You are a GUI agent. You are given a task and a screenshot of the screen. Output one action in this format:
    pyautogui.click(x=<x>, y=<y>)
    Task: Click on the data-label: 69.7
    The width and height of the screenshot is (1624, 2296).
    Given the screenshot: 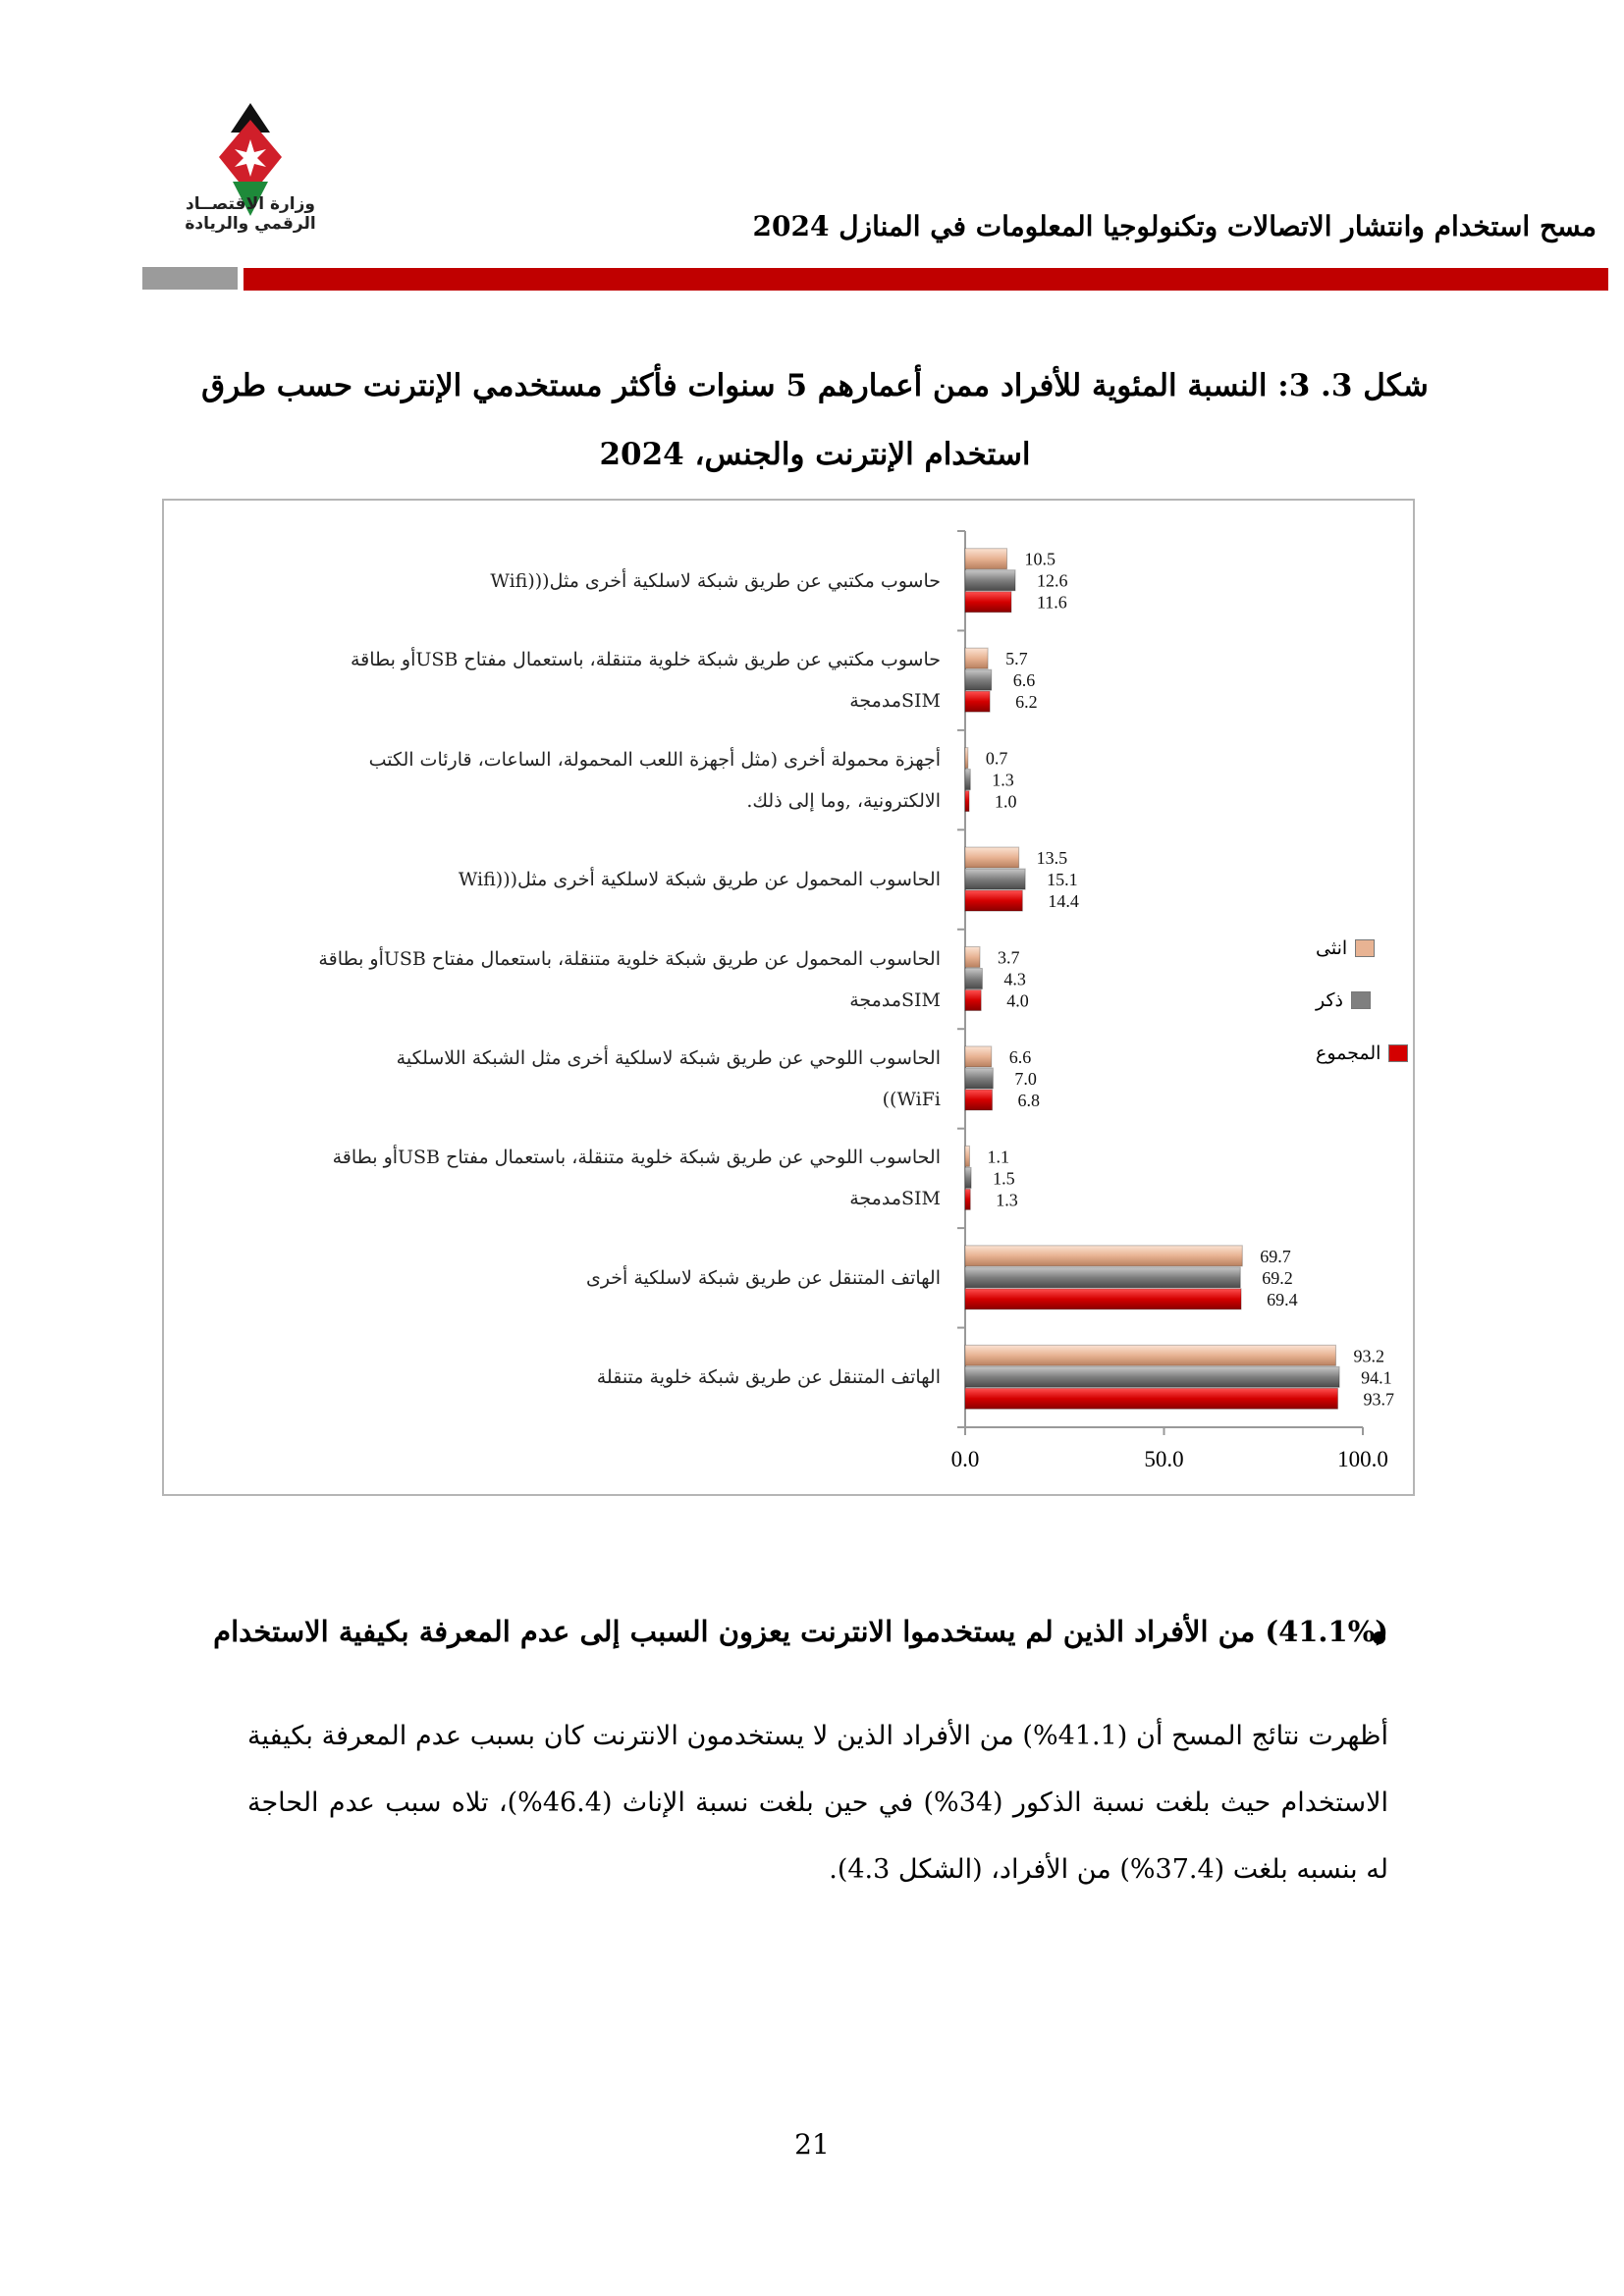 What is the action you would take?
    pyautogui.click(x=1275, y=1256)
    